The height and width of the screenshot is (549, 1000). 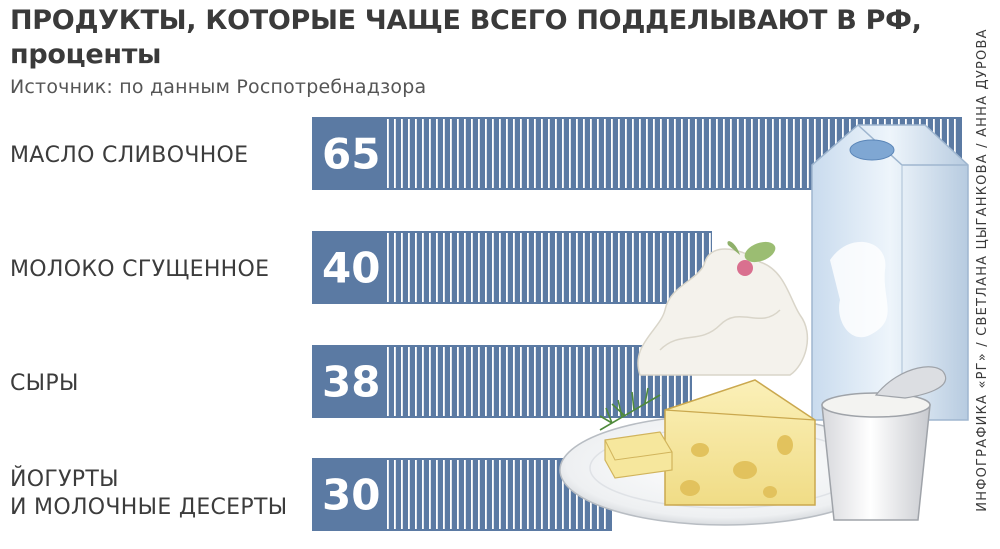 What do you see at coordinates (884, 443) in the screenshot?
I see `yogurt-cup-icon` at bounding box center [884, 443].